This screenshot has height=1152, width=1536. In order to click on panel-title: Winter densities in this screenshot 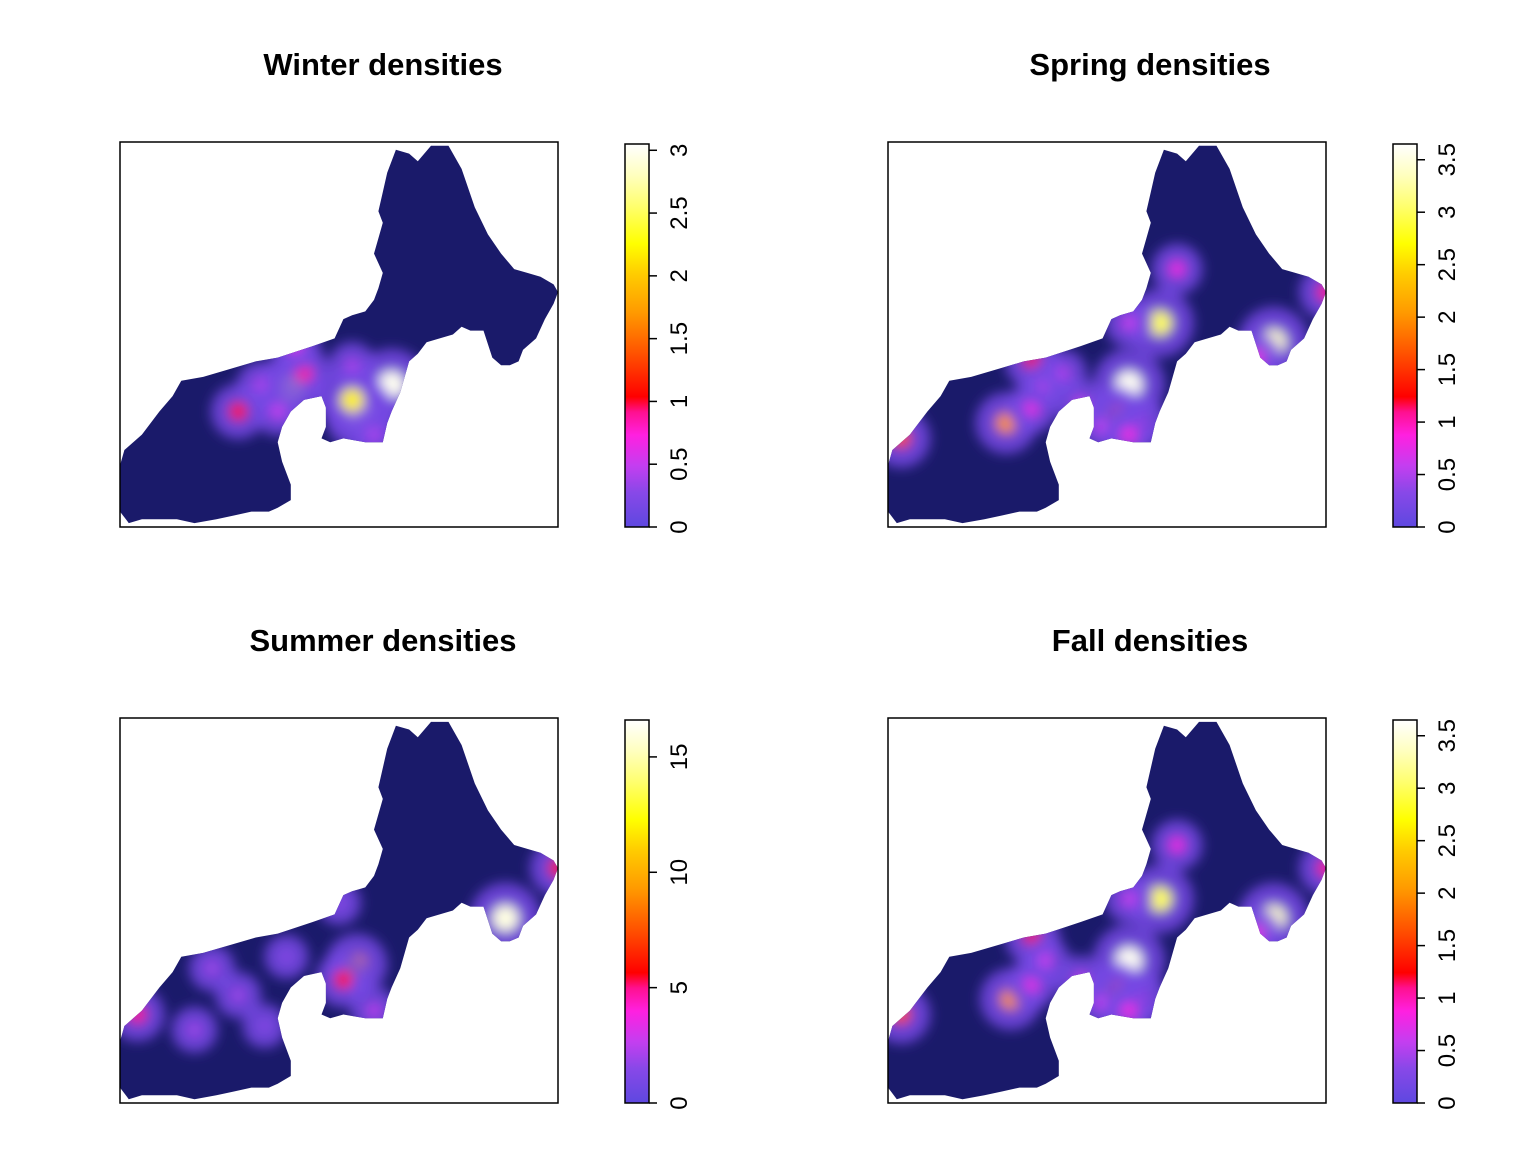, I will do `click(382, 64)`.